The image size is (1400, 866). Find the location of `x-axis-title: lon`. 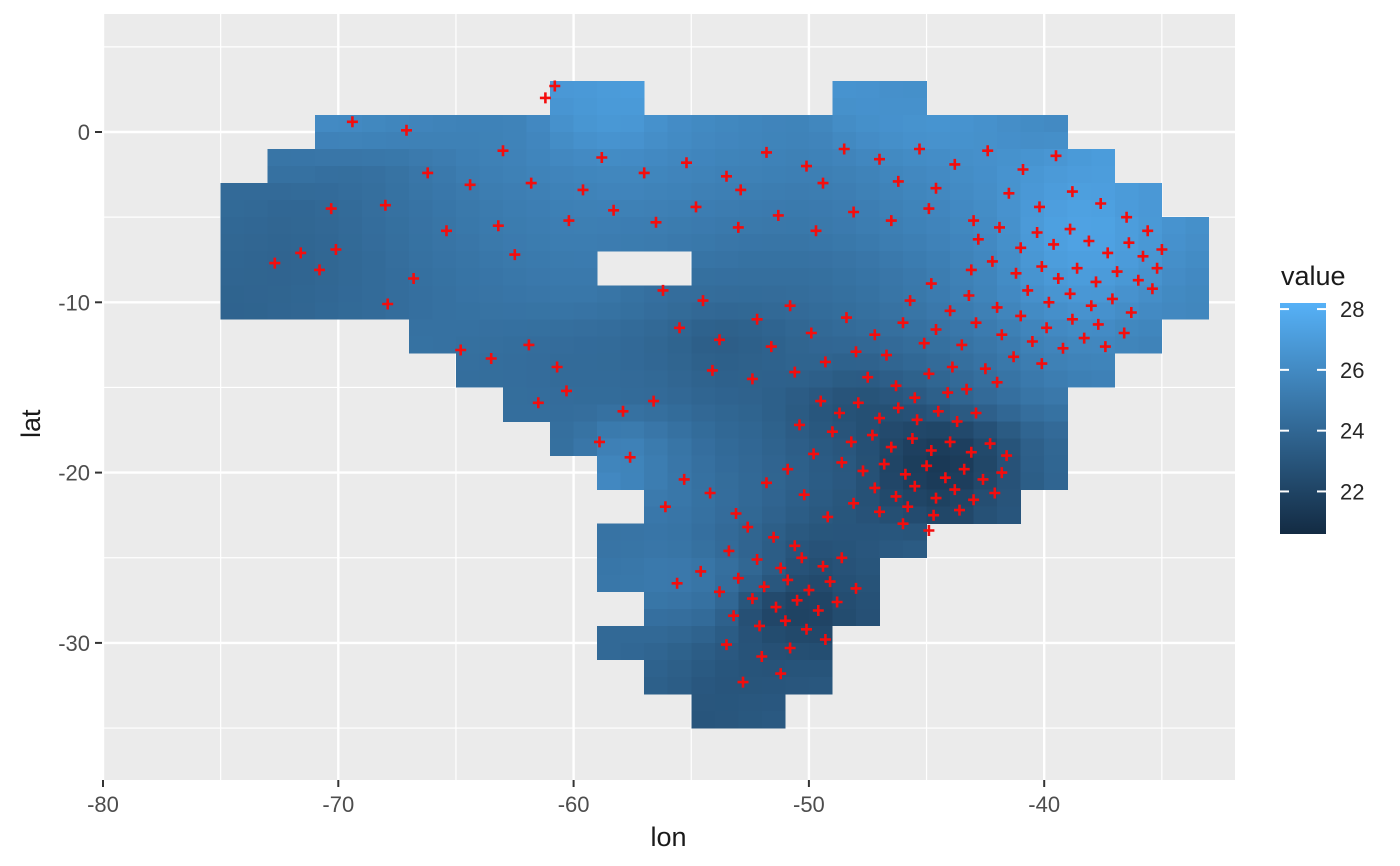

x-axis-title: lon is located at coordinates (668, 837).